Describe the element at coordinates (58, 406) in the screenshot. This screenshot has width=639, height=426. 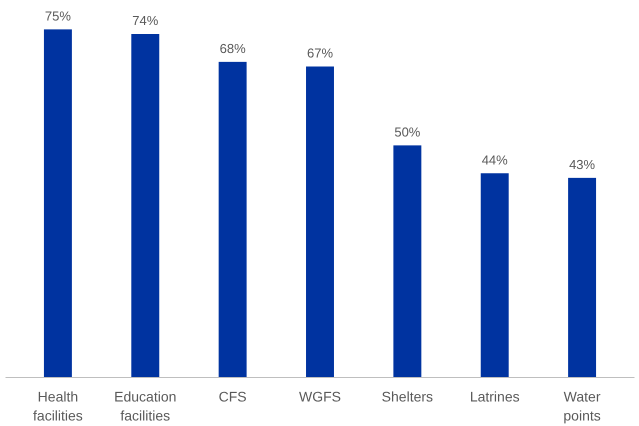
I see `x-tick-label: Health facilities` at that location.